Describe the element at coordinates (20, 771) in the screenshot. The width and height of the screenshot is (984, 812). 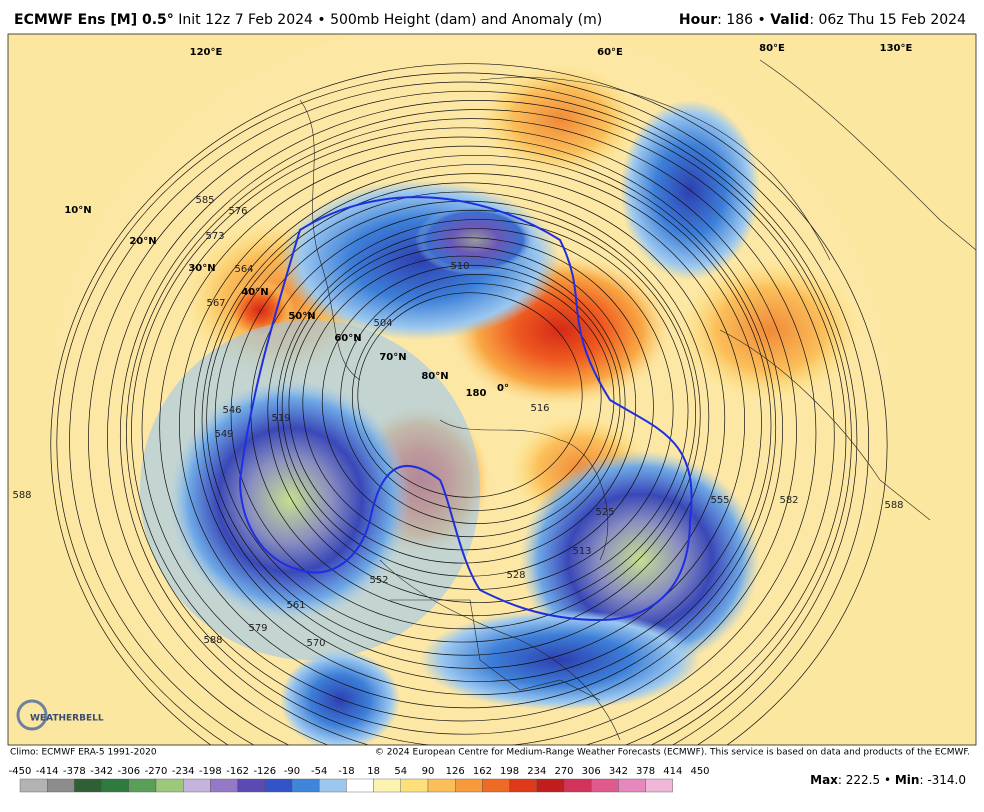
I see `colorbar-tick-label: -450` at that location.